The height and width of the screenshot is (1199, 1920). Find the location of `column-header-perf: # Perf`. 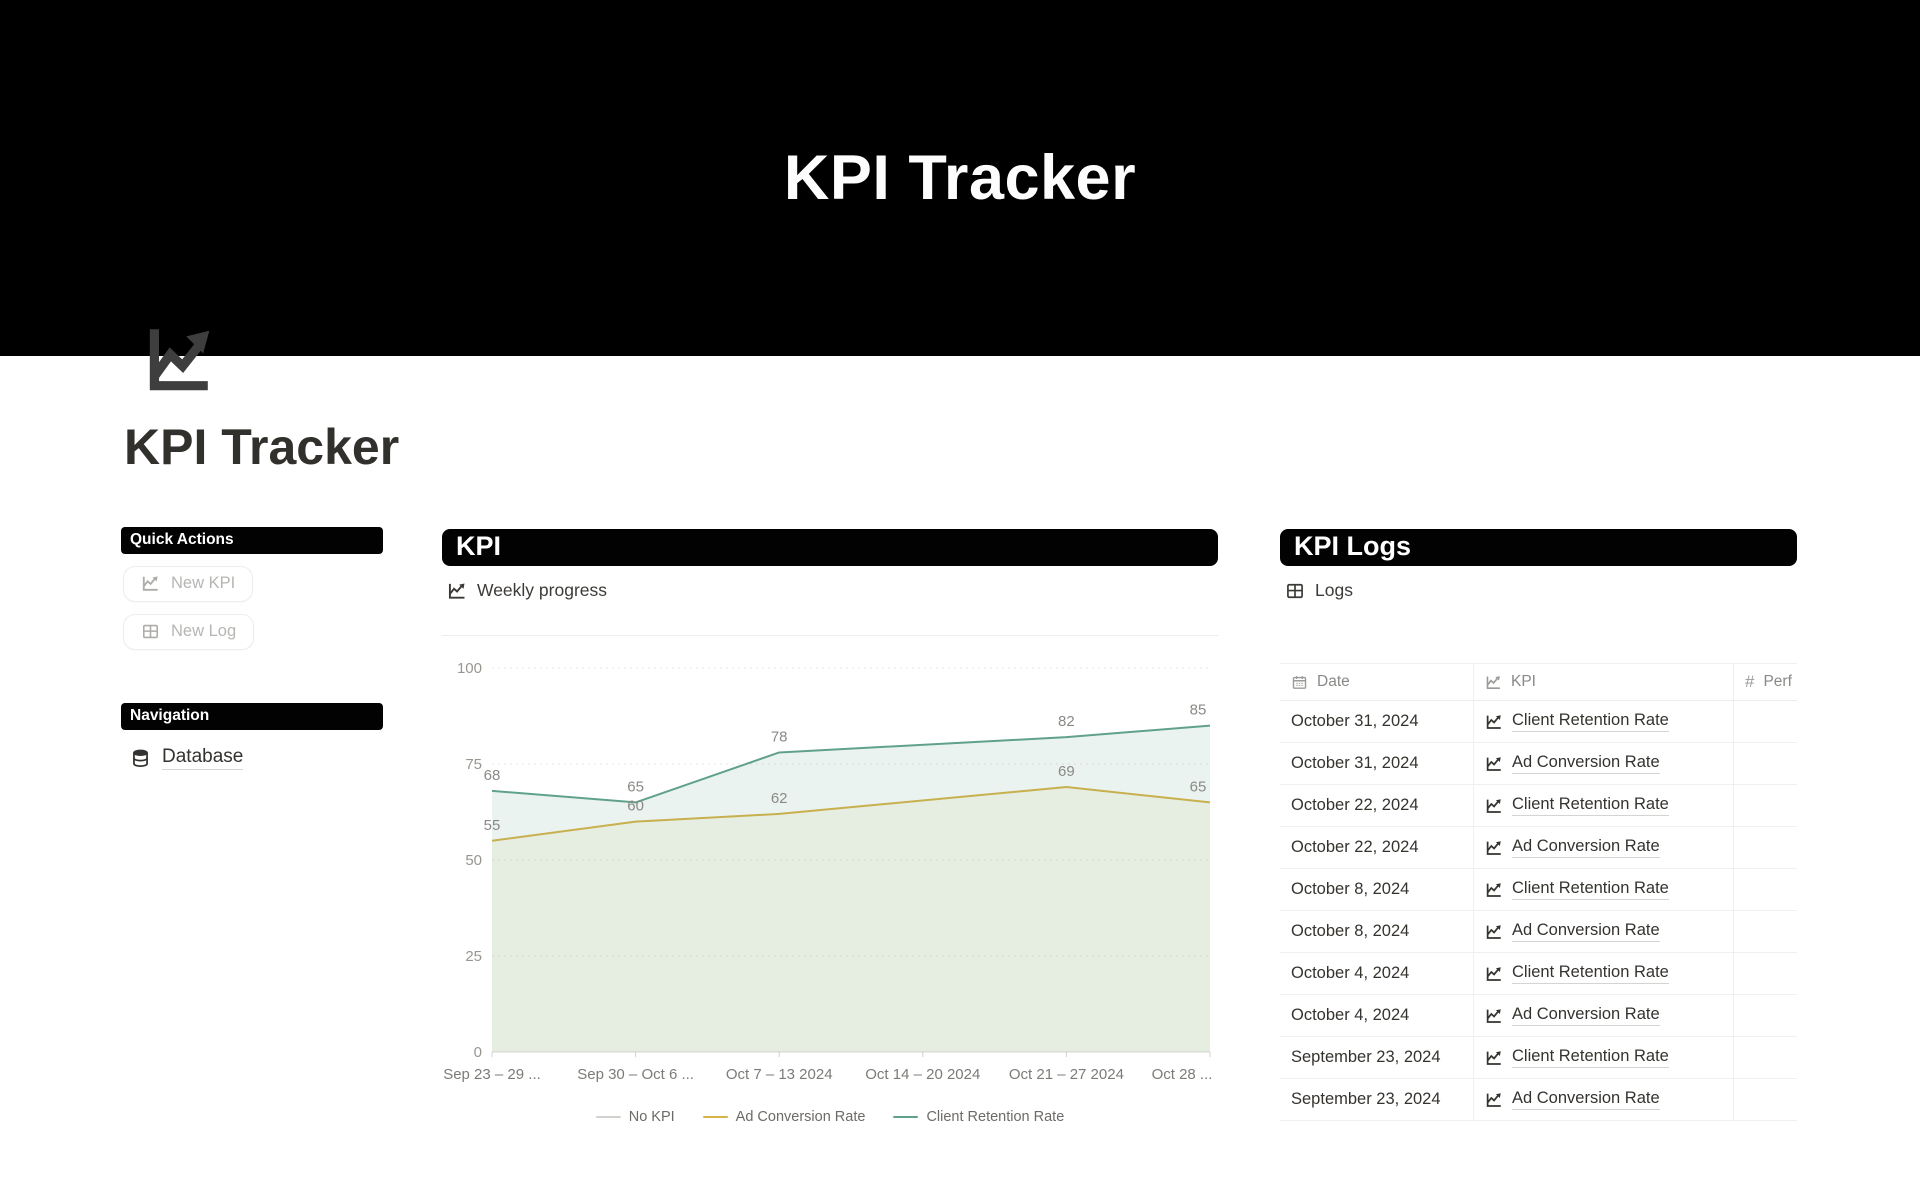

column-header-perf: # Perf is located at coordinates (1765, 682).